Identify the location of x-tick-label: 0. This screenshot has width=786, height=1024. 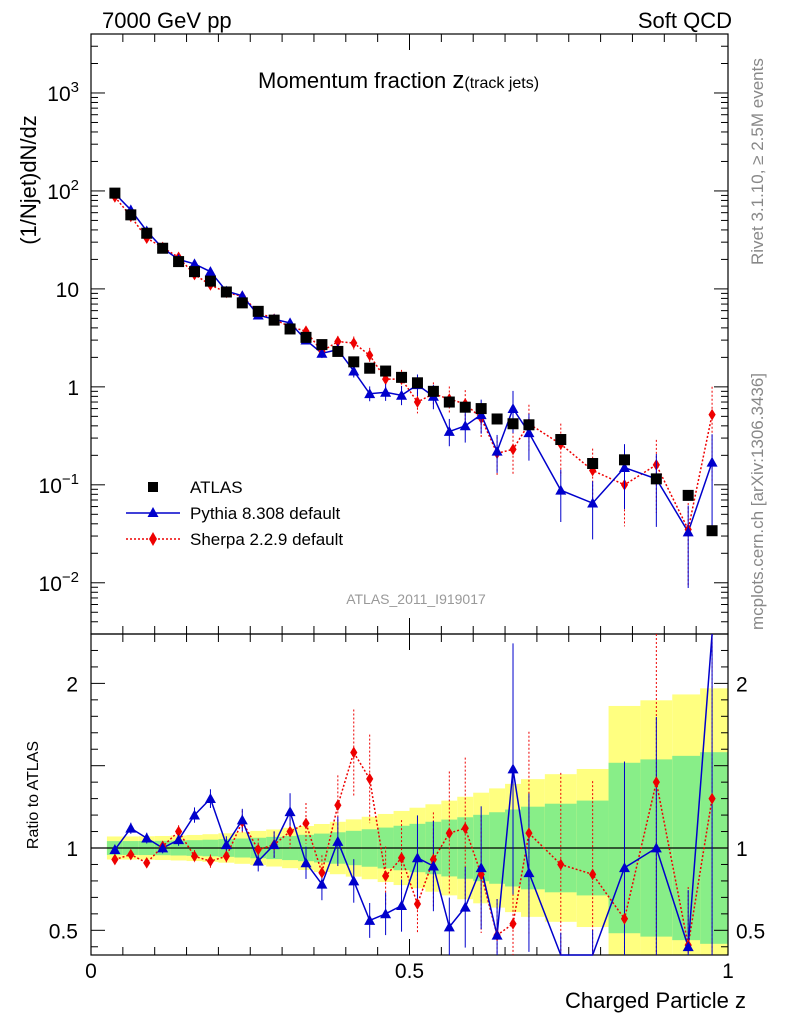
(91, 971).